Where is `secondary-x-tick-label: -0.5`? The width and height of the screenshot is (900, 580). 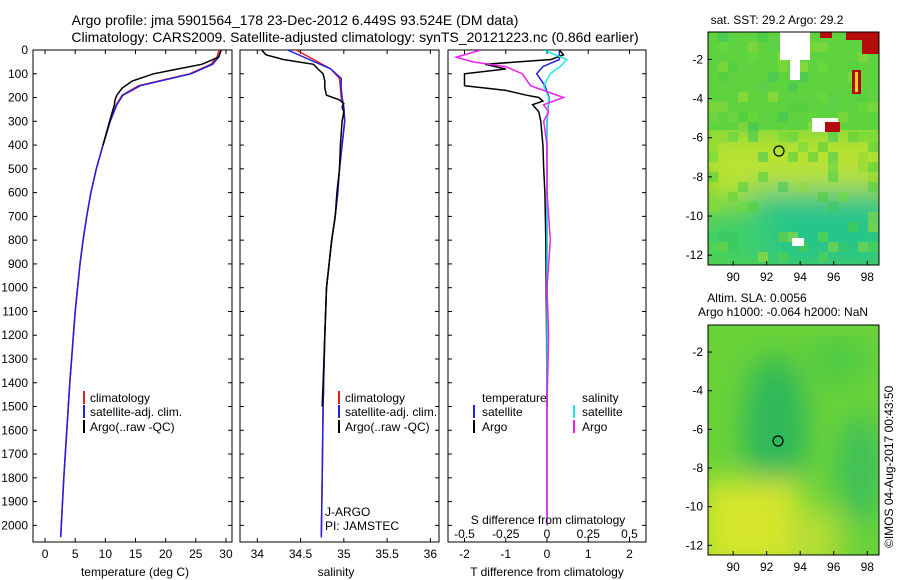
secondary-x-tick-label: -0.5 is located at coordinates (464, 534).